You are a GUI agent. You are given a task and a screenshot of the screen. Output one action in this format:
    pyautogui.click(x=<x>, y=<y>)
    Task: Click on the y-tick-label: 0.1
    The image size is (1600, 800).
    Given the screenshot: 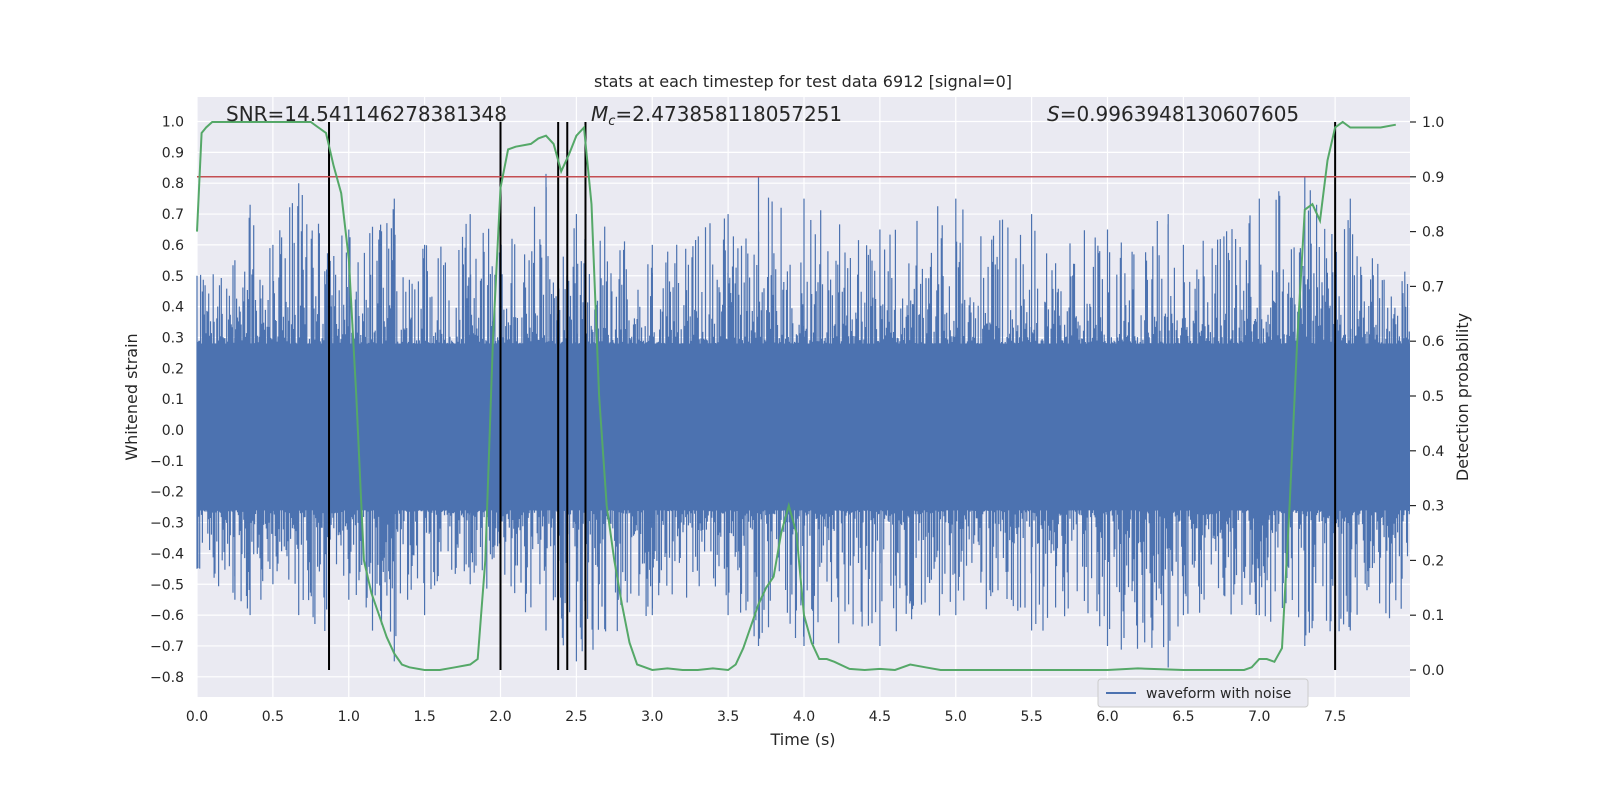 What is the action you would take?
    pyautogui.click(x=173, y=400)
    